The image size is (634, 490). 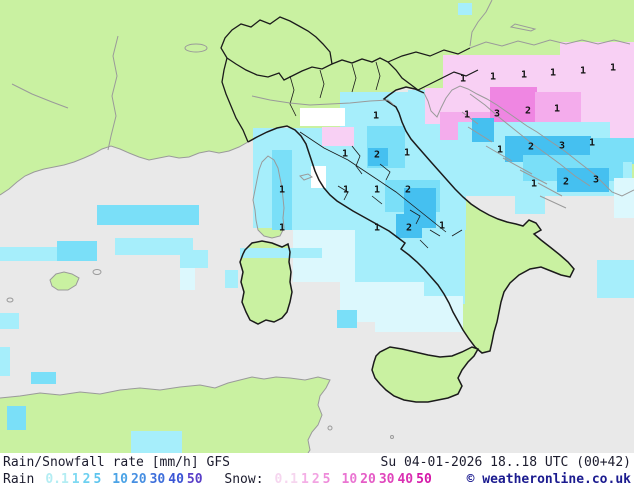 What do you see at coordinates (481, 23) in the screenshot?
I see `border-austria-hungary` at bounding box center [481, 23].